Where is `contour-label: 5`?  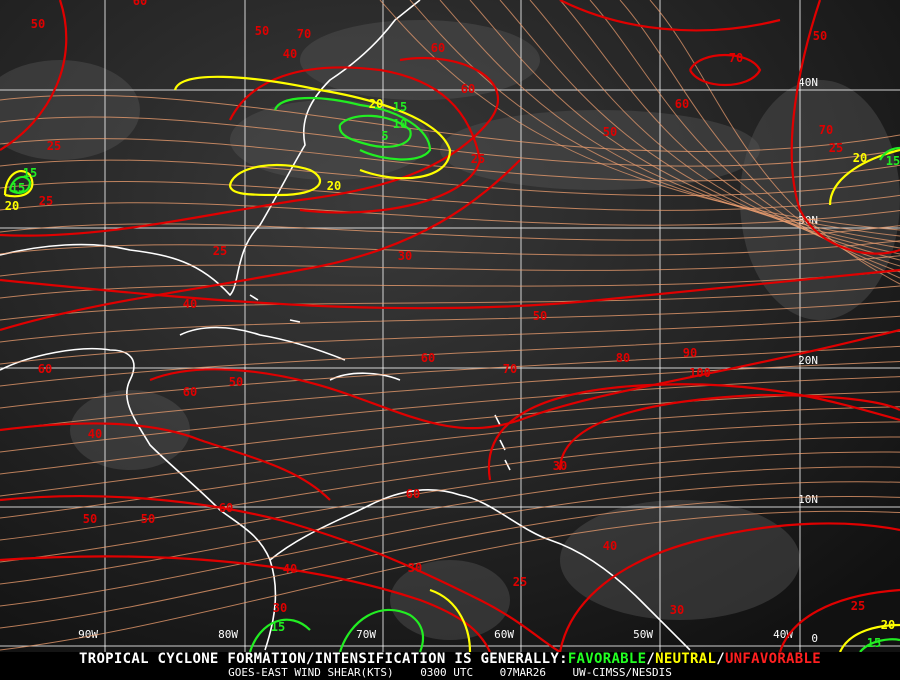 contour-label: 5 is located at coordinates (384, 136).